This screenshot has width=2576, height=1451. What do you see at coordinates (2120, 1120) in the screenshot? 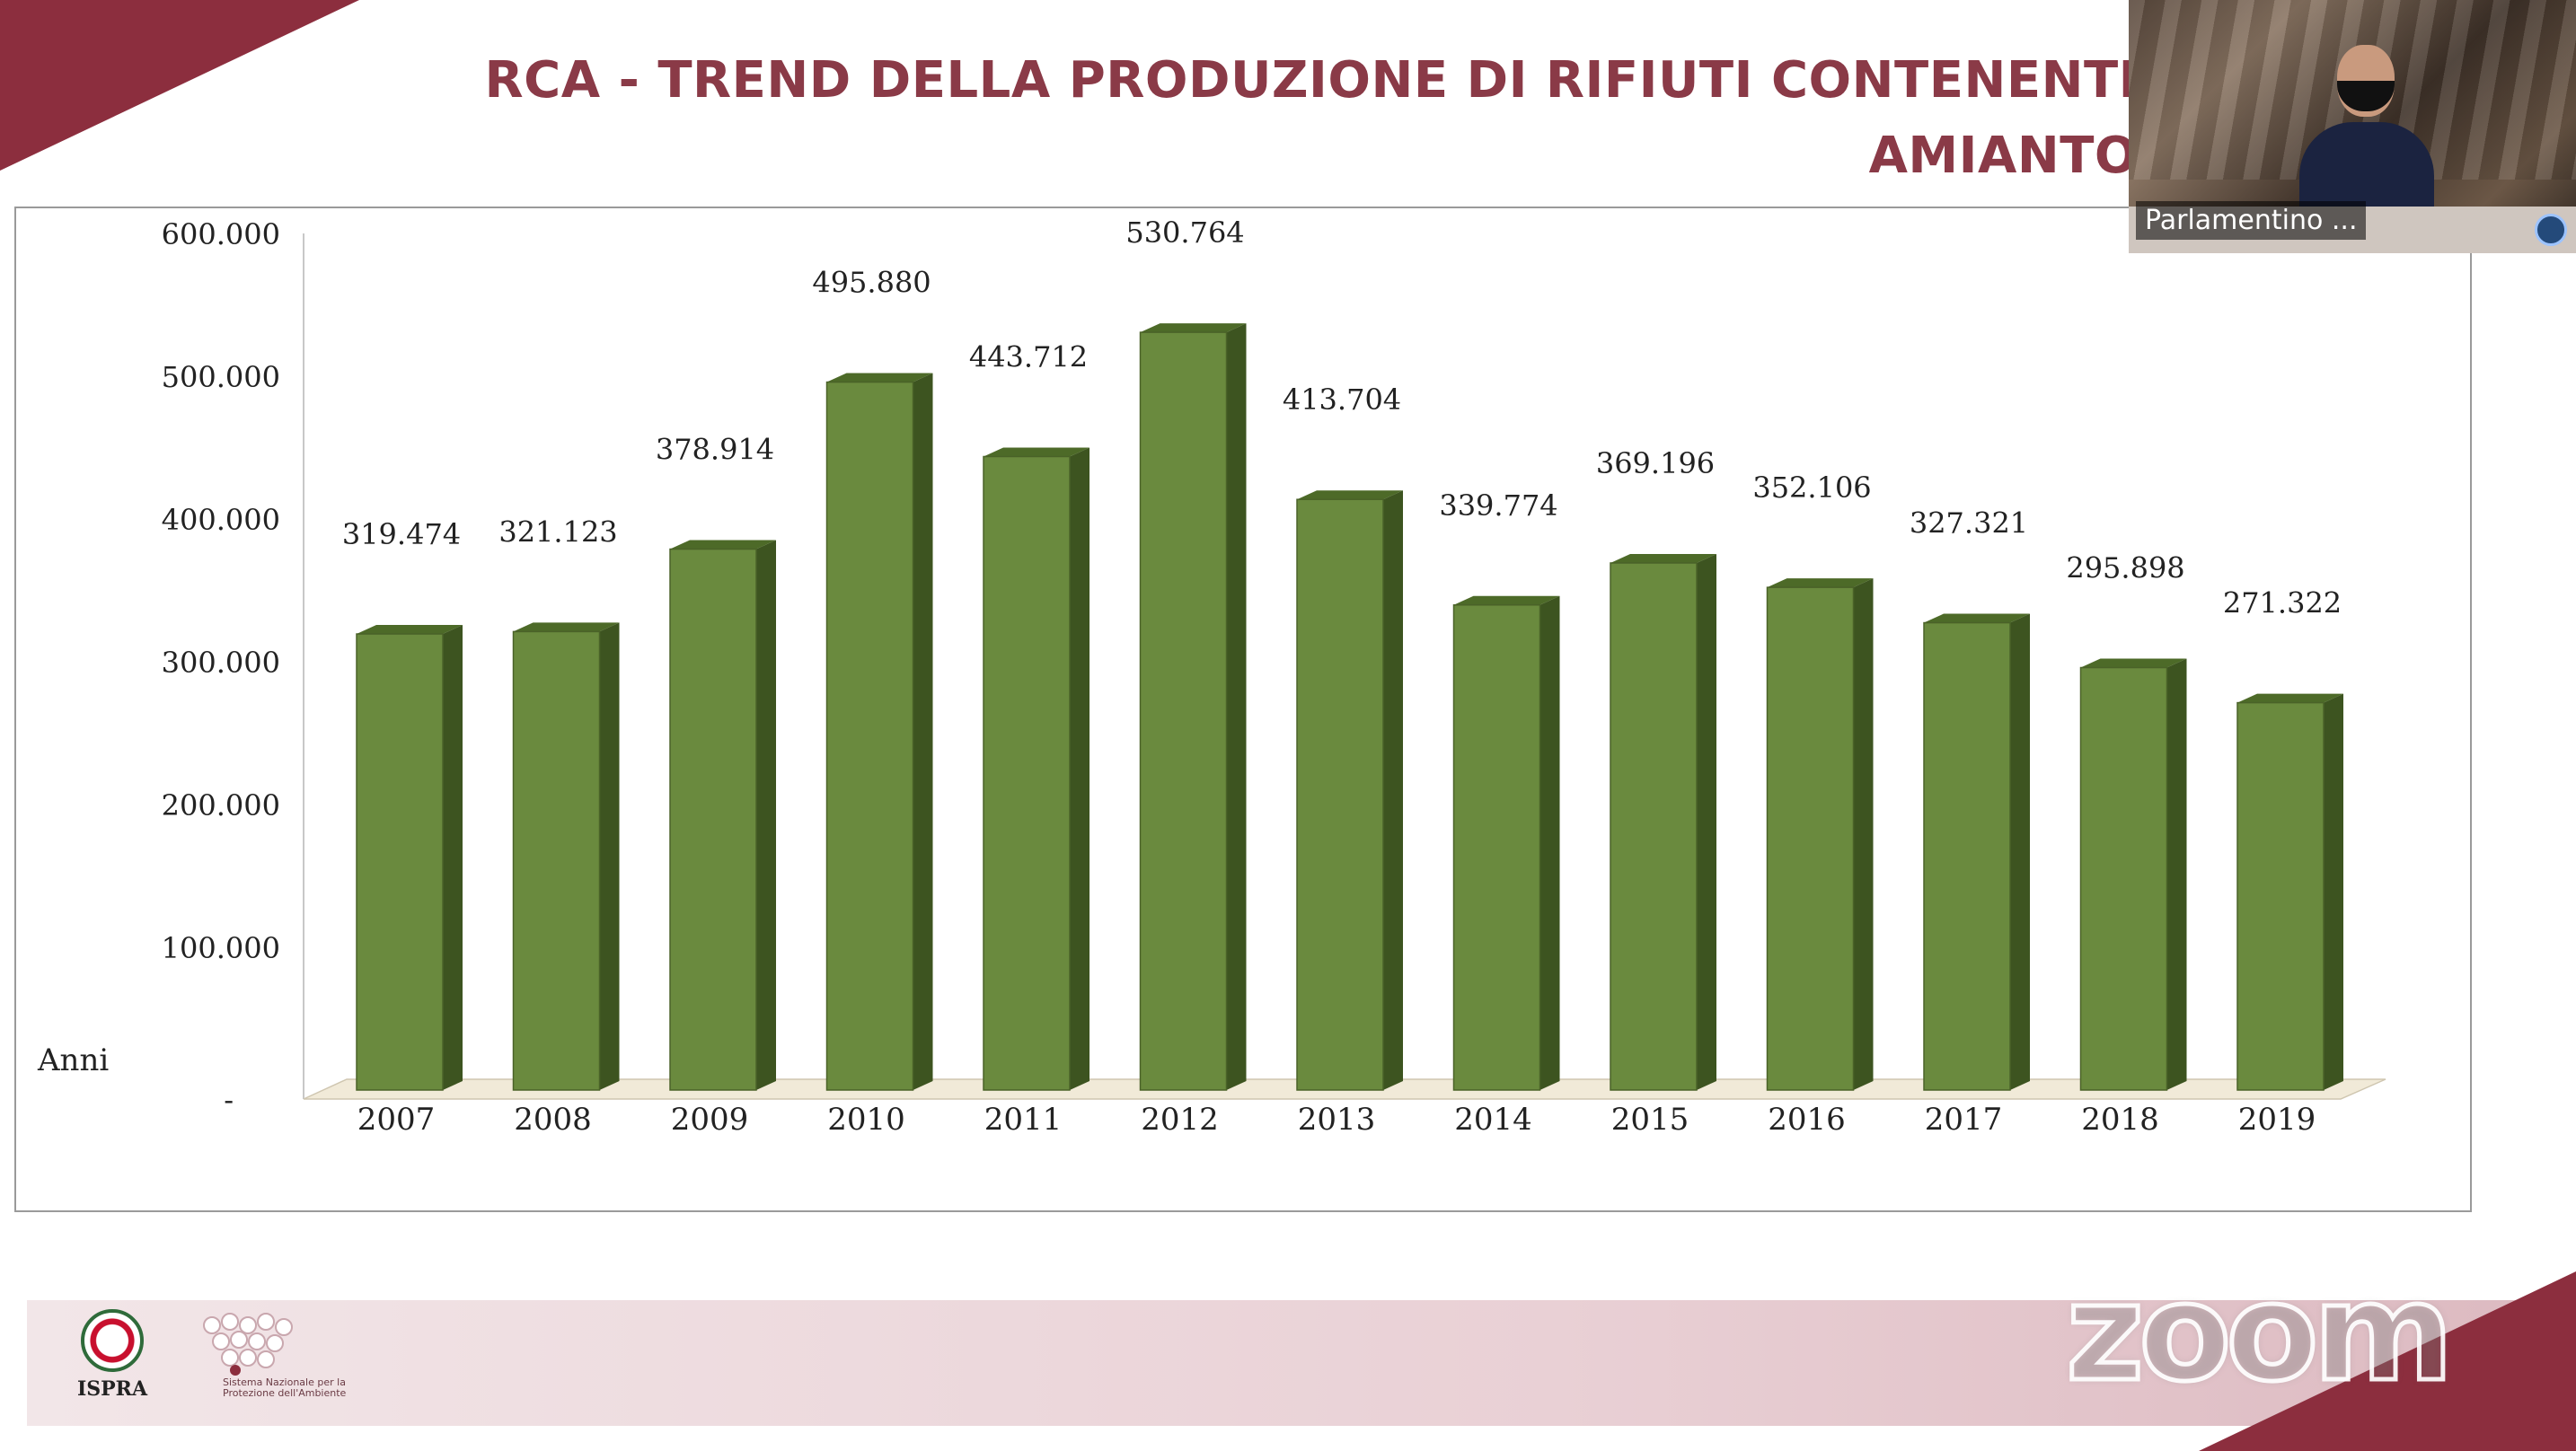
I see `x-tick-label: 2018` at bounding box center [2120, 1120].